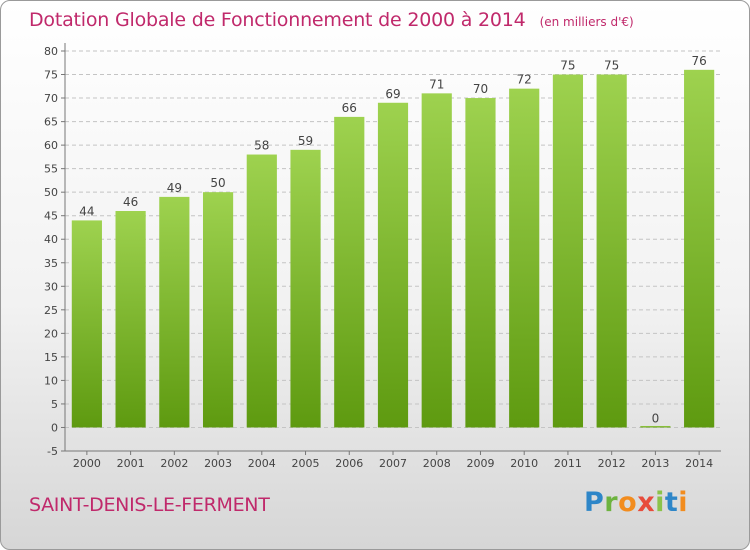 This screenshot has width=750, height=550. I want to click on x-tick-label-2012: 2012, so click(612, 463).